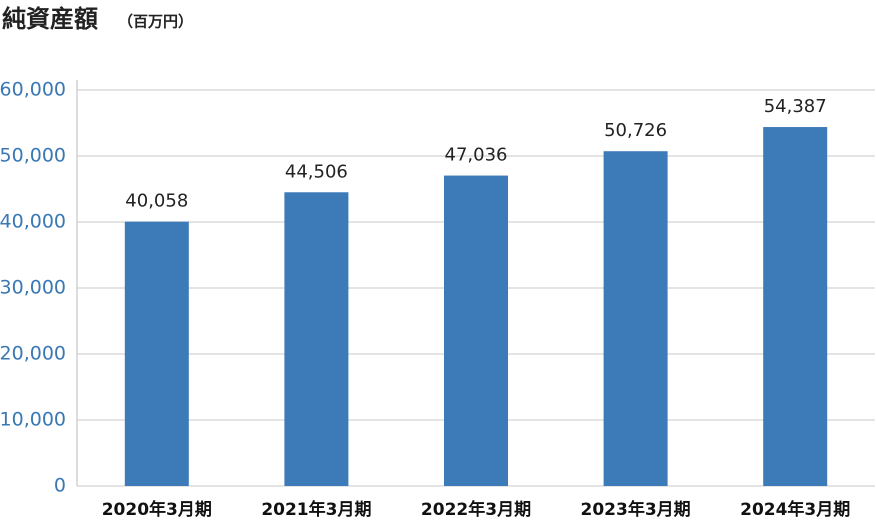 The height and width of the screenshot is (525, 876). What do you see at coordinates (33, 156) in the screenshot?
I see `y-tick-label: 50,000` at bounding box center [33, 156].